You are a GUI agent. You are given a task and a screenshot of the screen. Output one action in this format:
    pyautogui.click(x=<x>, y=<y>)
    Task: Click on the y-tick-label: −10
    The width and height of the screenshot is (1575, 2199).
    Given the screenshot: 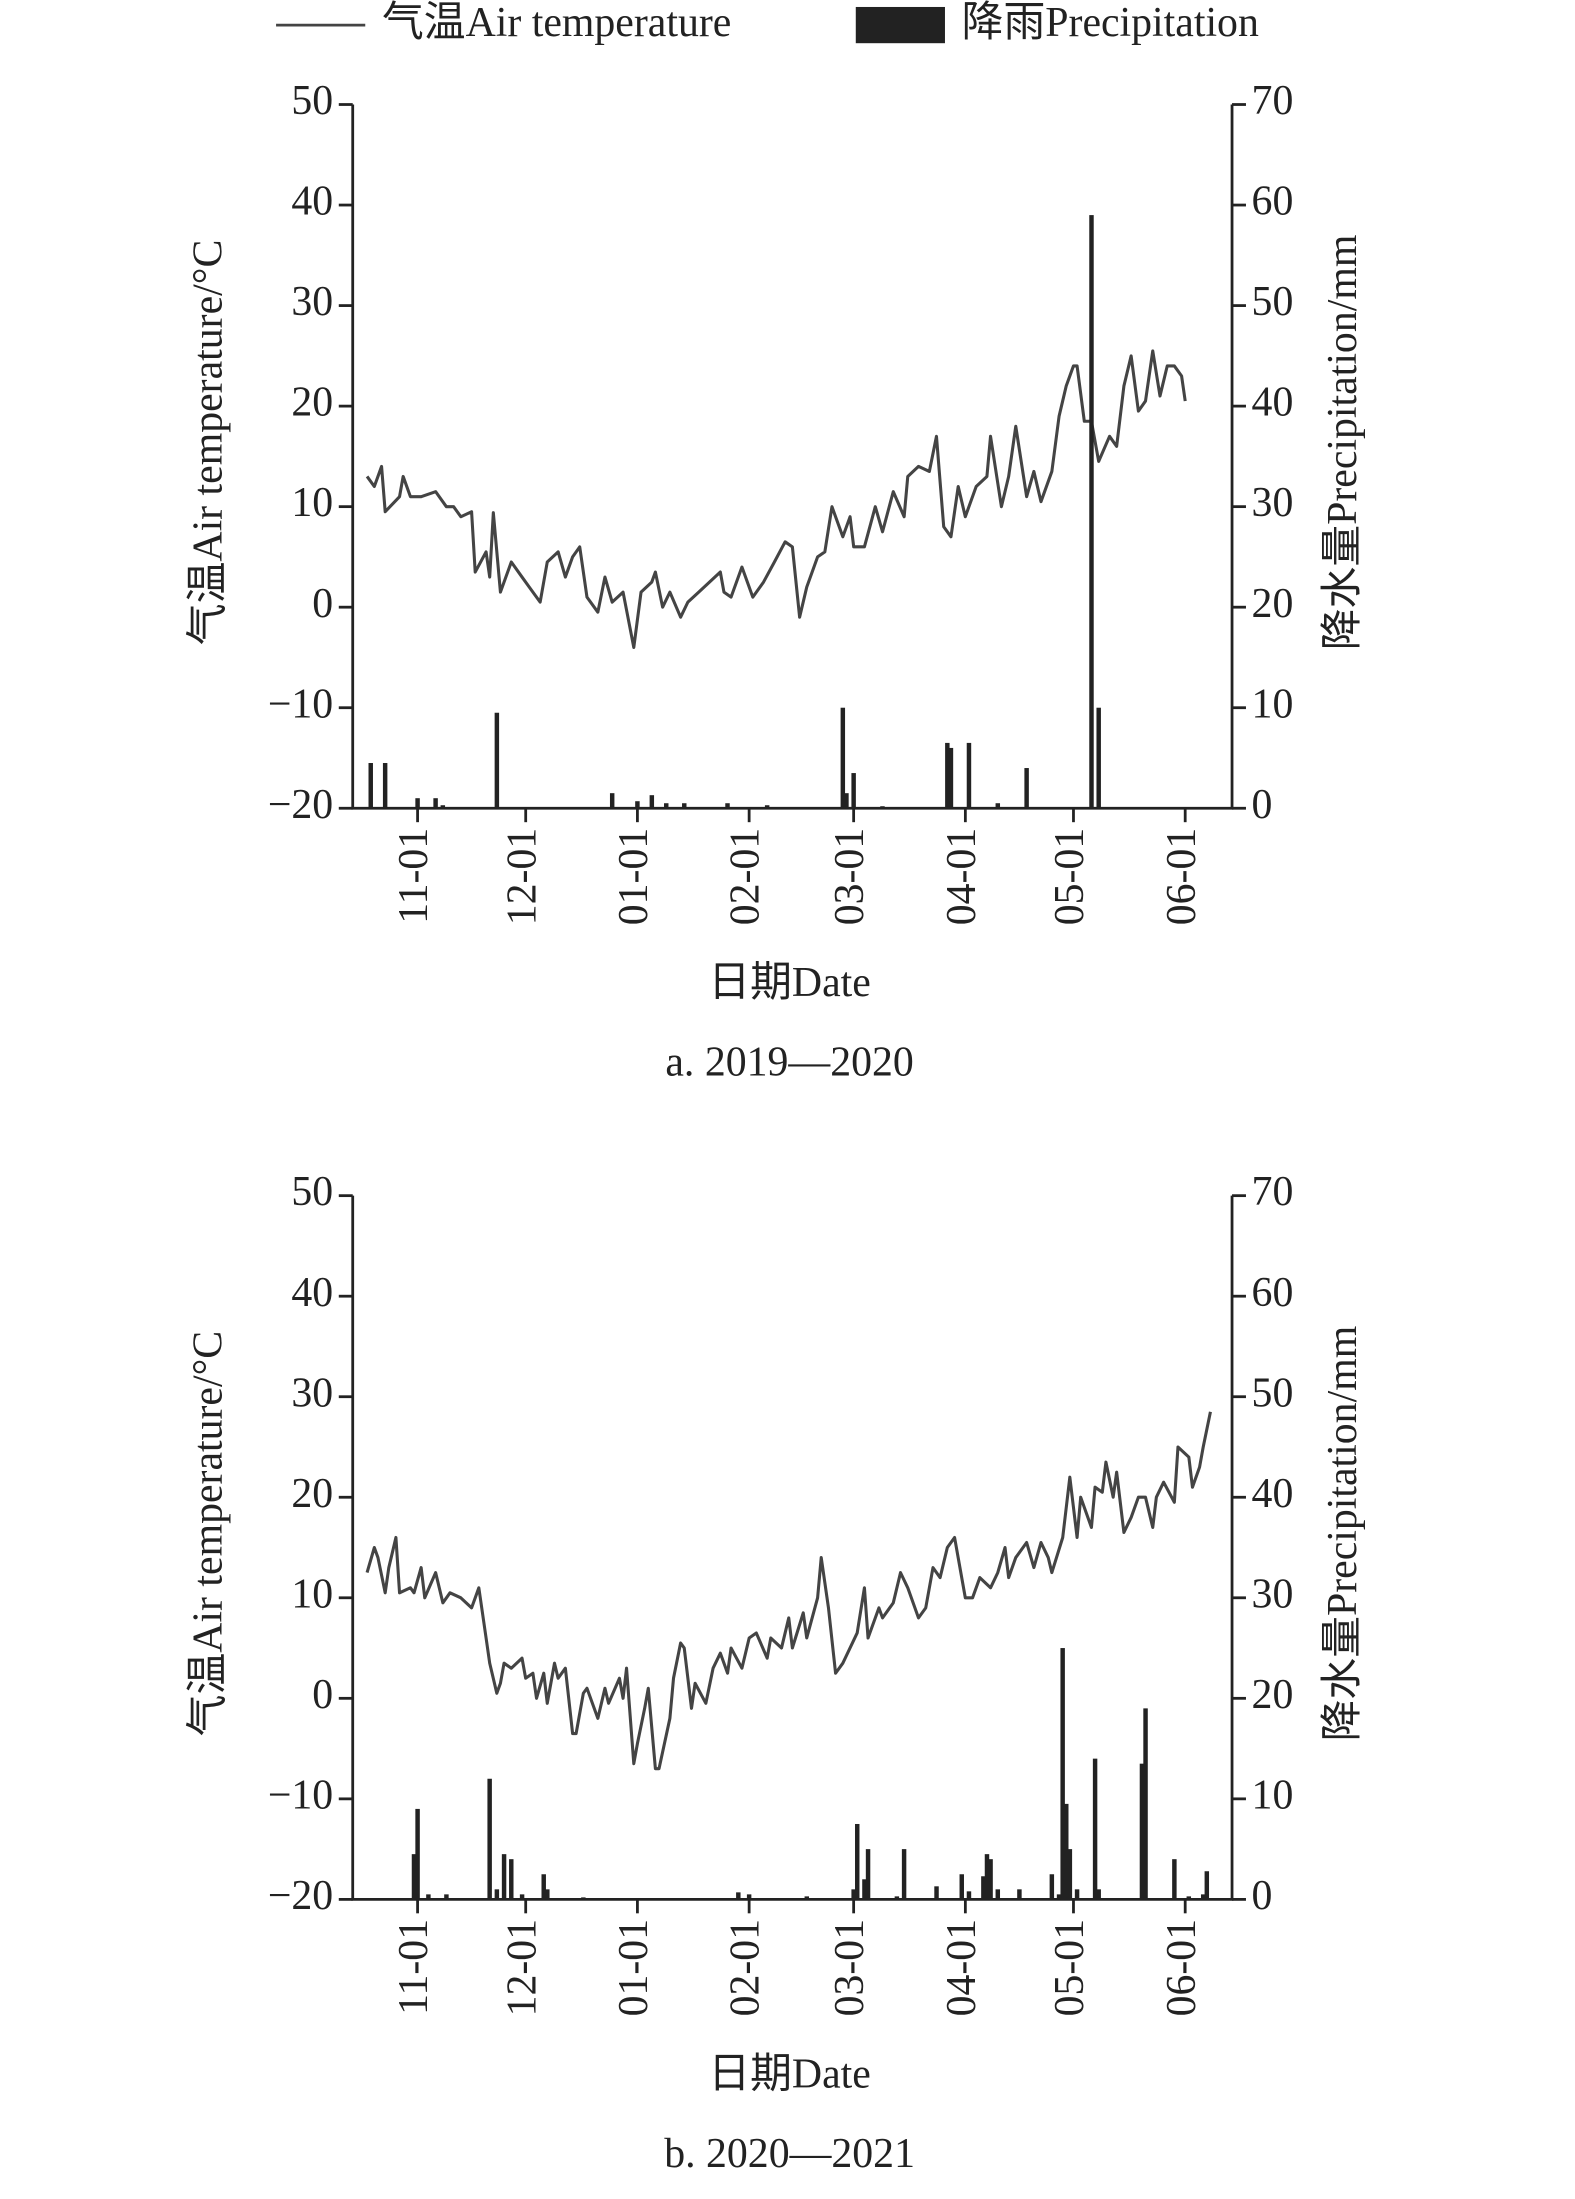 What is the action you would take?
    pyautogui.click(x=300, y=704)
    